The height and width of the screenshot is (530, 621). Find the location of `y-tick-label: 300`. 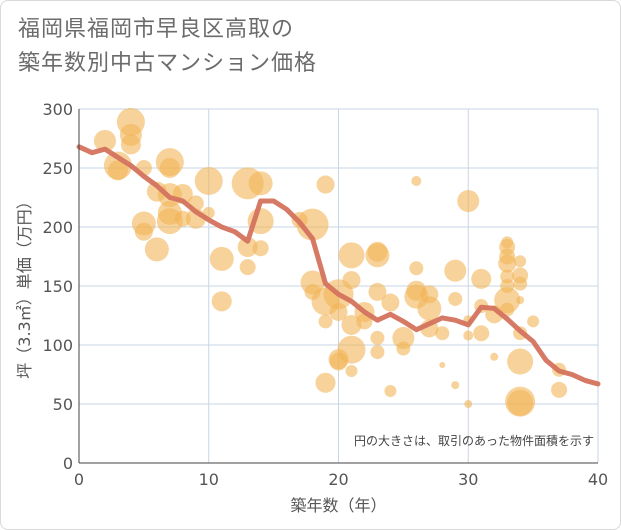

y-tick-label: 300 is located at coordinates (57, 109).